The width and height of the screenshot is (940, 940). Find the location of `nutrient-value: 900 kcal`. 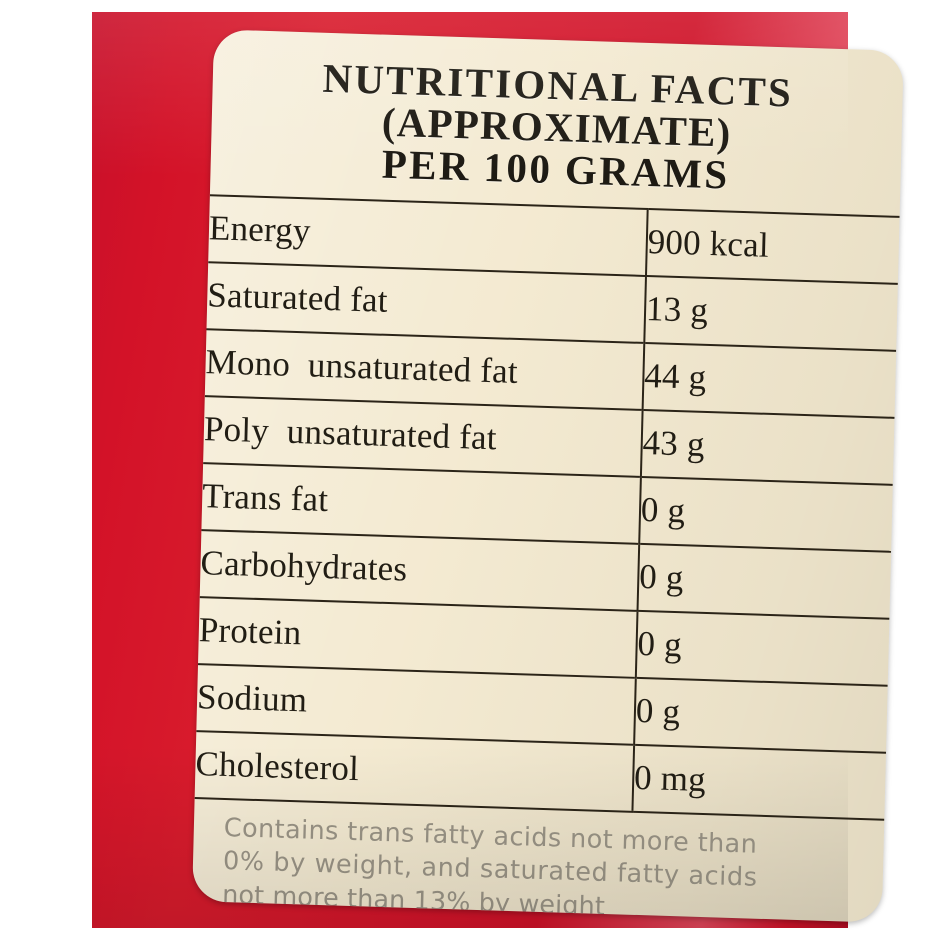

nutrient-value: 900 kcal is located at coordinates (772, 246).